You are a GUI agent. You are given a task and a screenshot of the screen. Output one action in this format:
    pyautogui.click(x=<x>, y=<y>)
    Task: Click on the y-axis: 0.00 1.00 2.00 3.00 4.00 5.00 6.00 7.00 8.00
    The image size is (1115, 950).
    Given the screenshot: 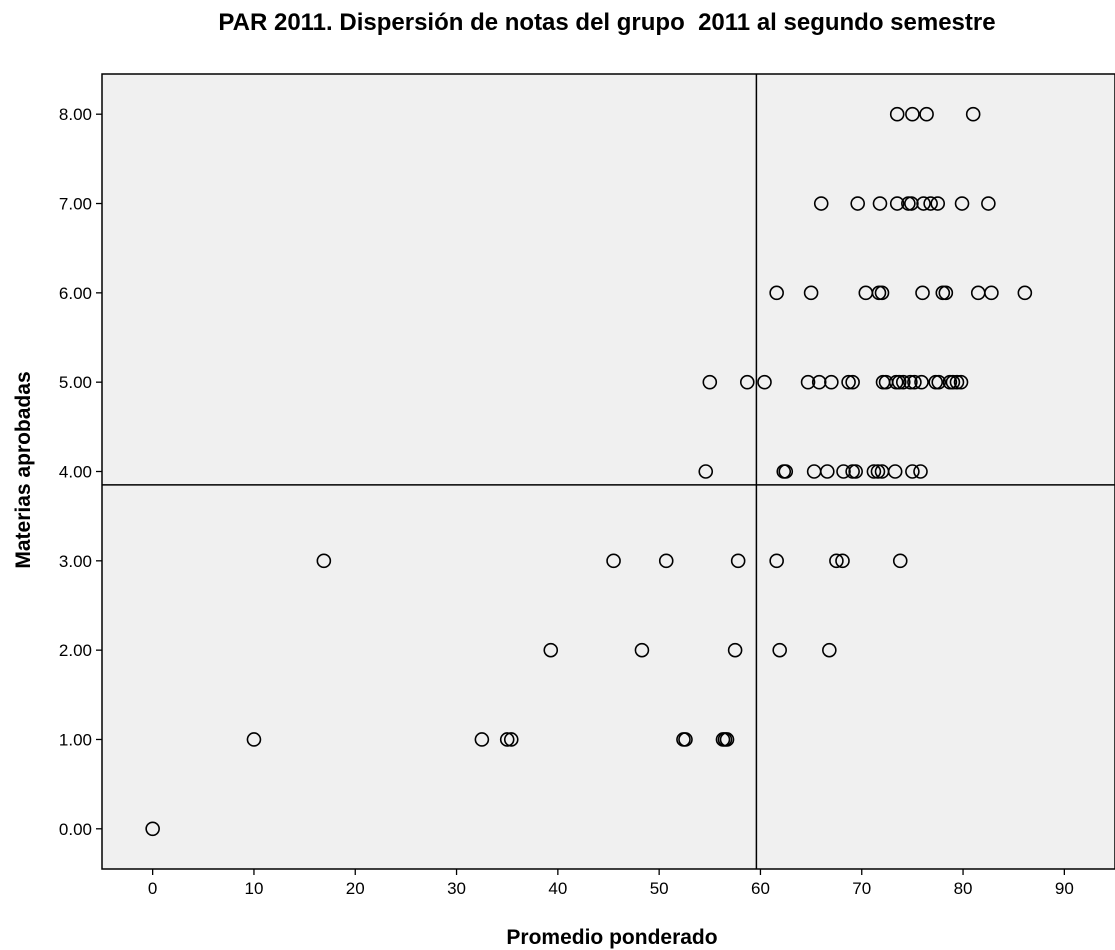 What is the action you would take?
    pyautogui.click(x=80, y=472)
    